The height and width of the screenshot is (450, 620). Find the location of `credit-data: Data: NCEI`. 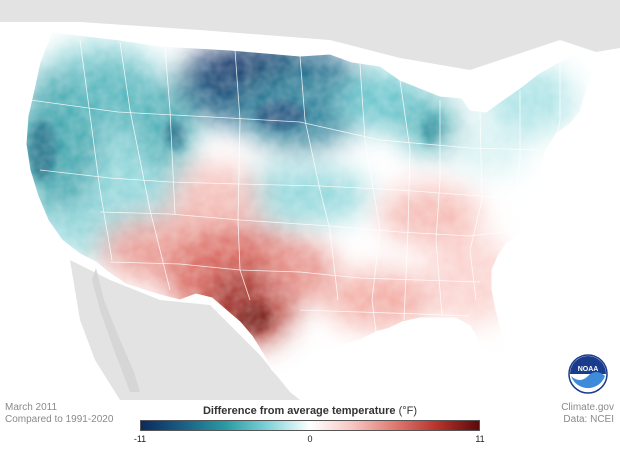

credit-data: Data: NCEI is located at coordinates (588, 419).